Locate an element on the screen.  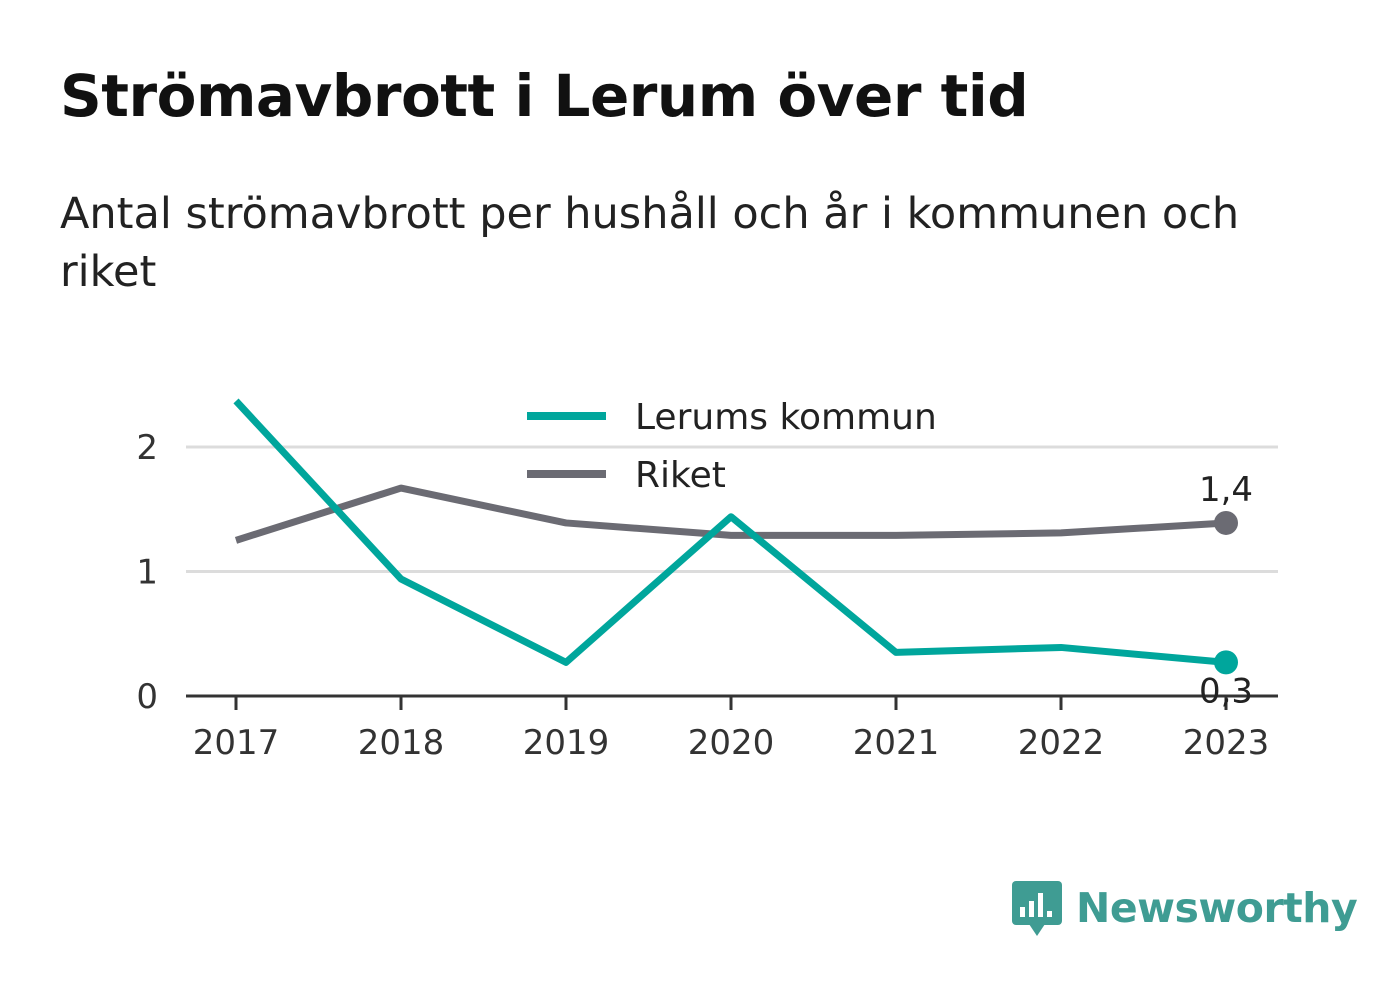
x-tick-label: 2020 is located at coordinates (731, 743).